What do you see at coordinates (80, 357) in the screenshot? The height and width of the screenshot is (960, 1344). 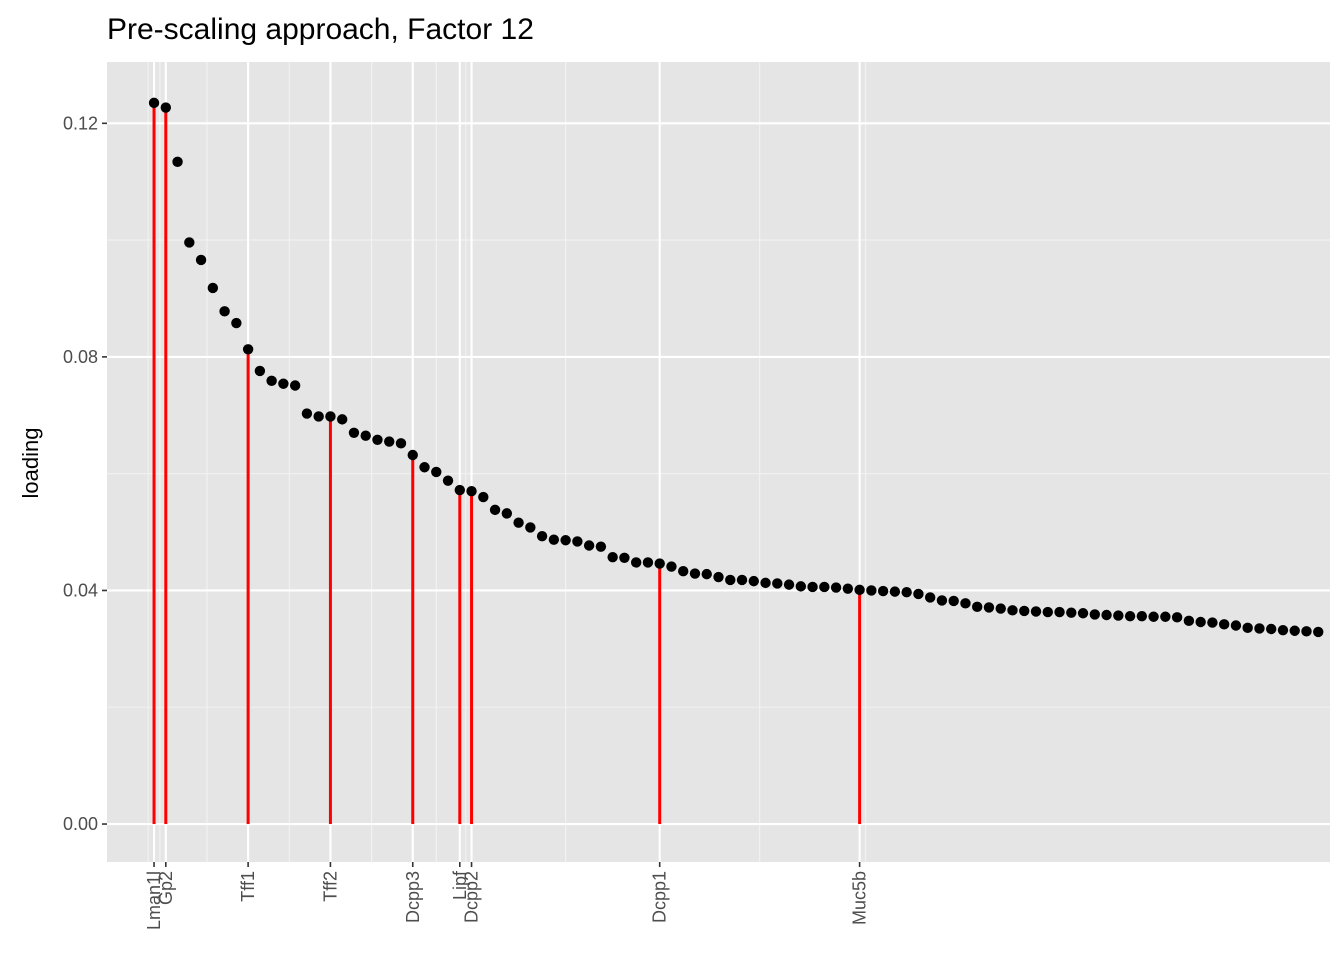 I see `y-tick-label: 0.08` at bounding box center [80, 357].